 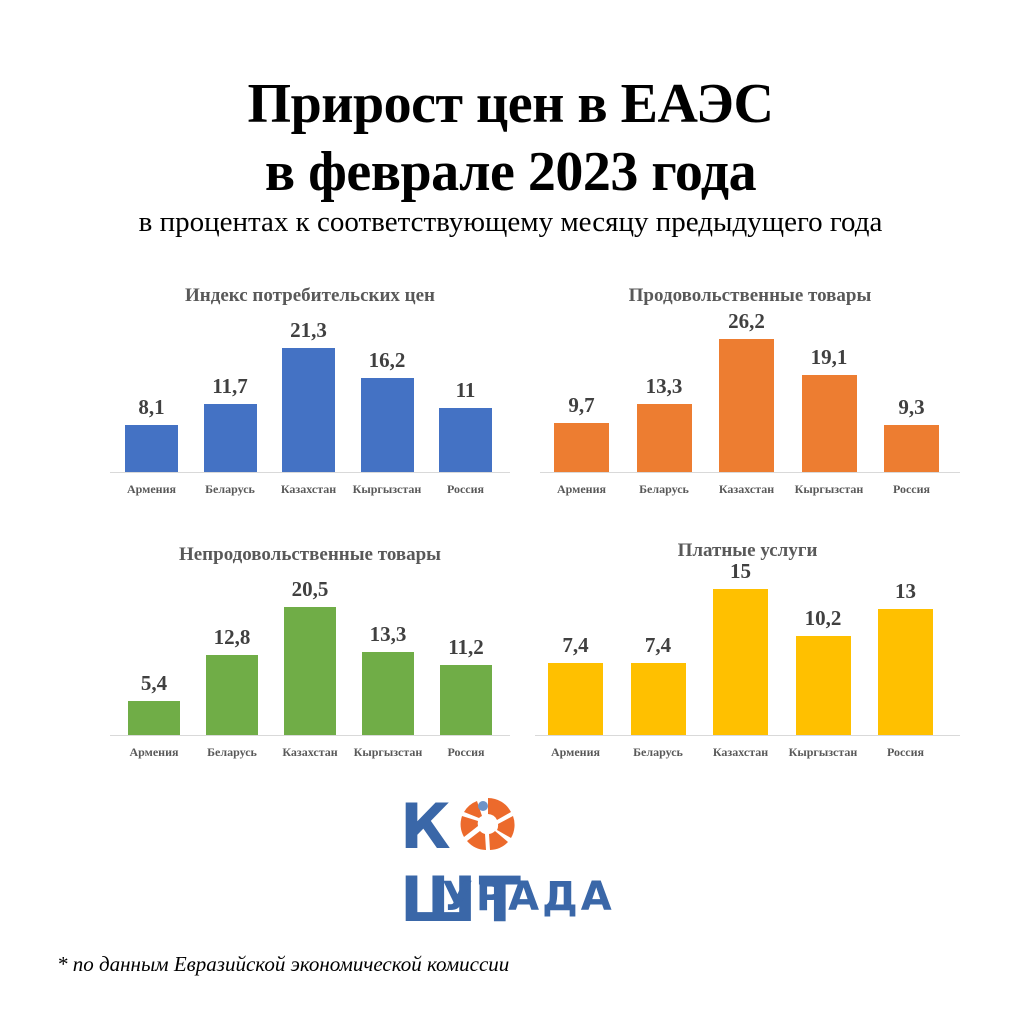 What do you see at coordinates (310, 589) in the screenshot?
I see `data-label: 20,5` at bounding box center [310, 589].